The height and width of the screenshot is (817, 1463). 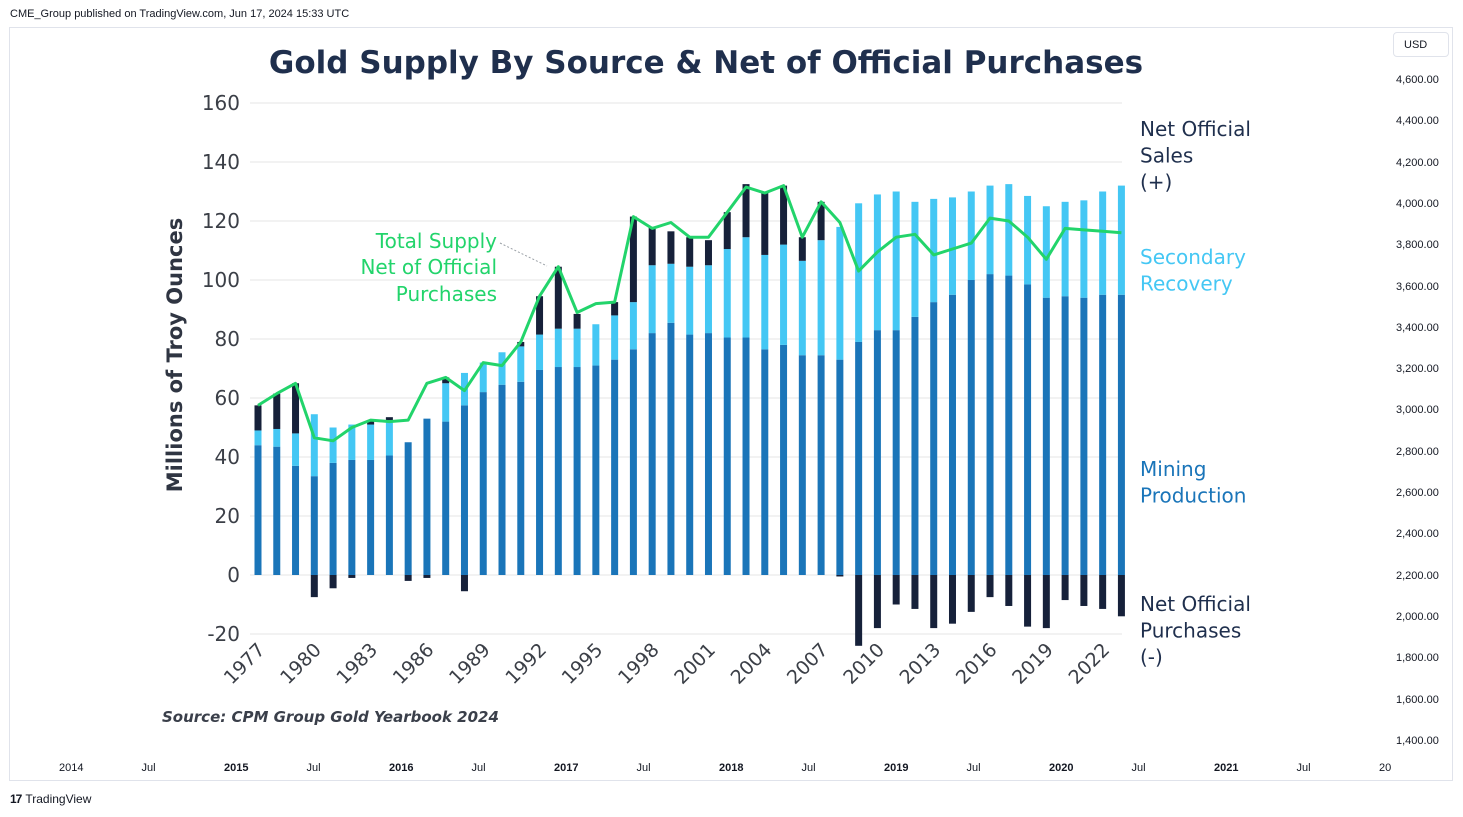 What do you see at coordinates (1226, 768) in the screenshot?
I see `time-tick: 2021` at bounding box center [1226, 768].